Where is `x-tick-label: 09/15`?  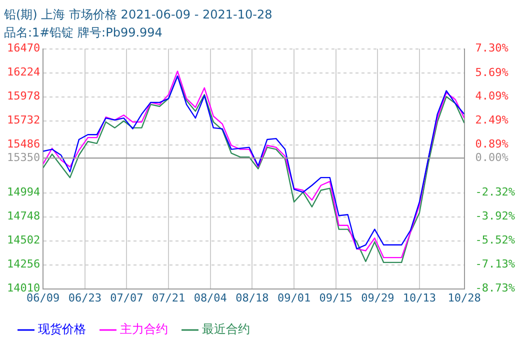 x-tick-label: 09/15 is located at coordinates (335, 297).